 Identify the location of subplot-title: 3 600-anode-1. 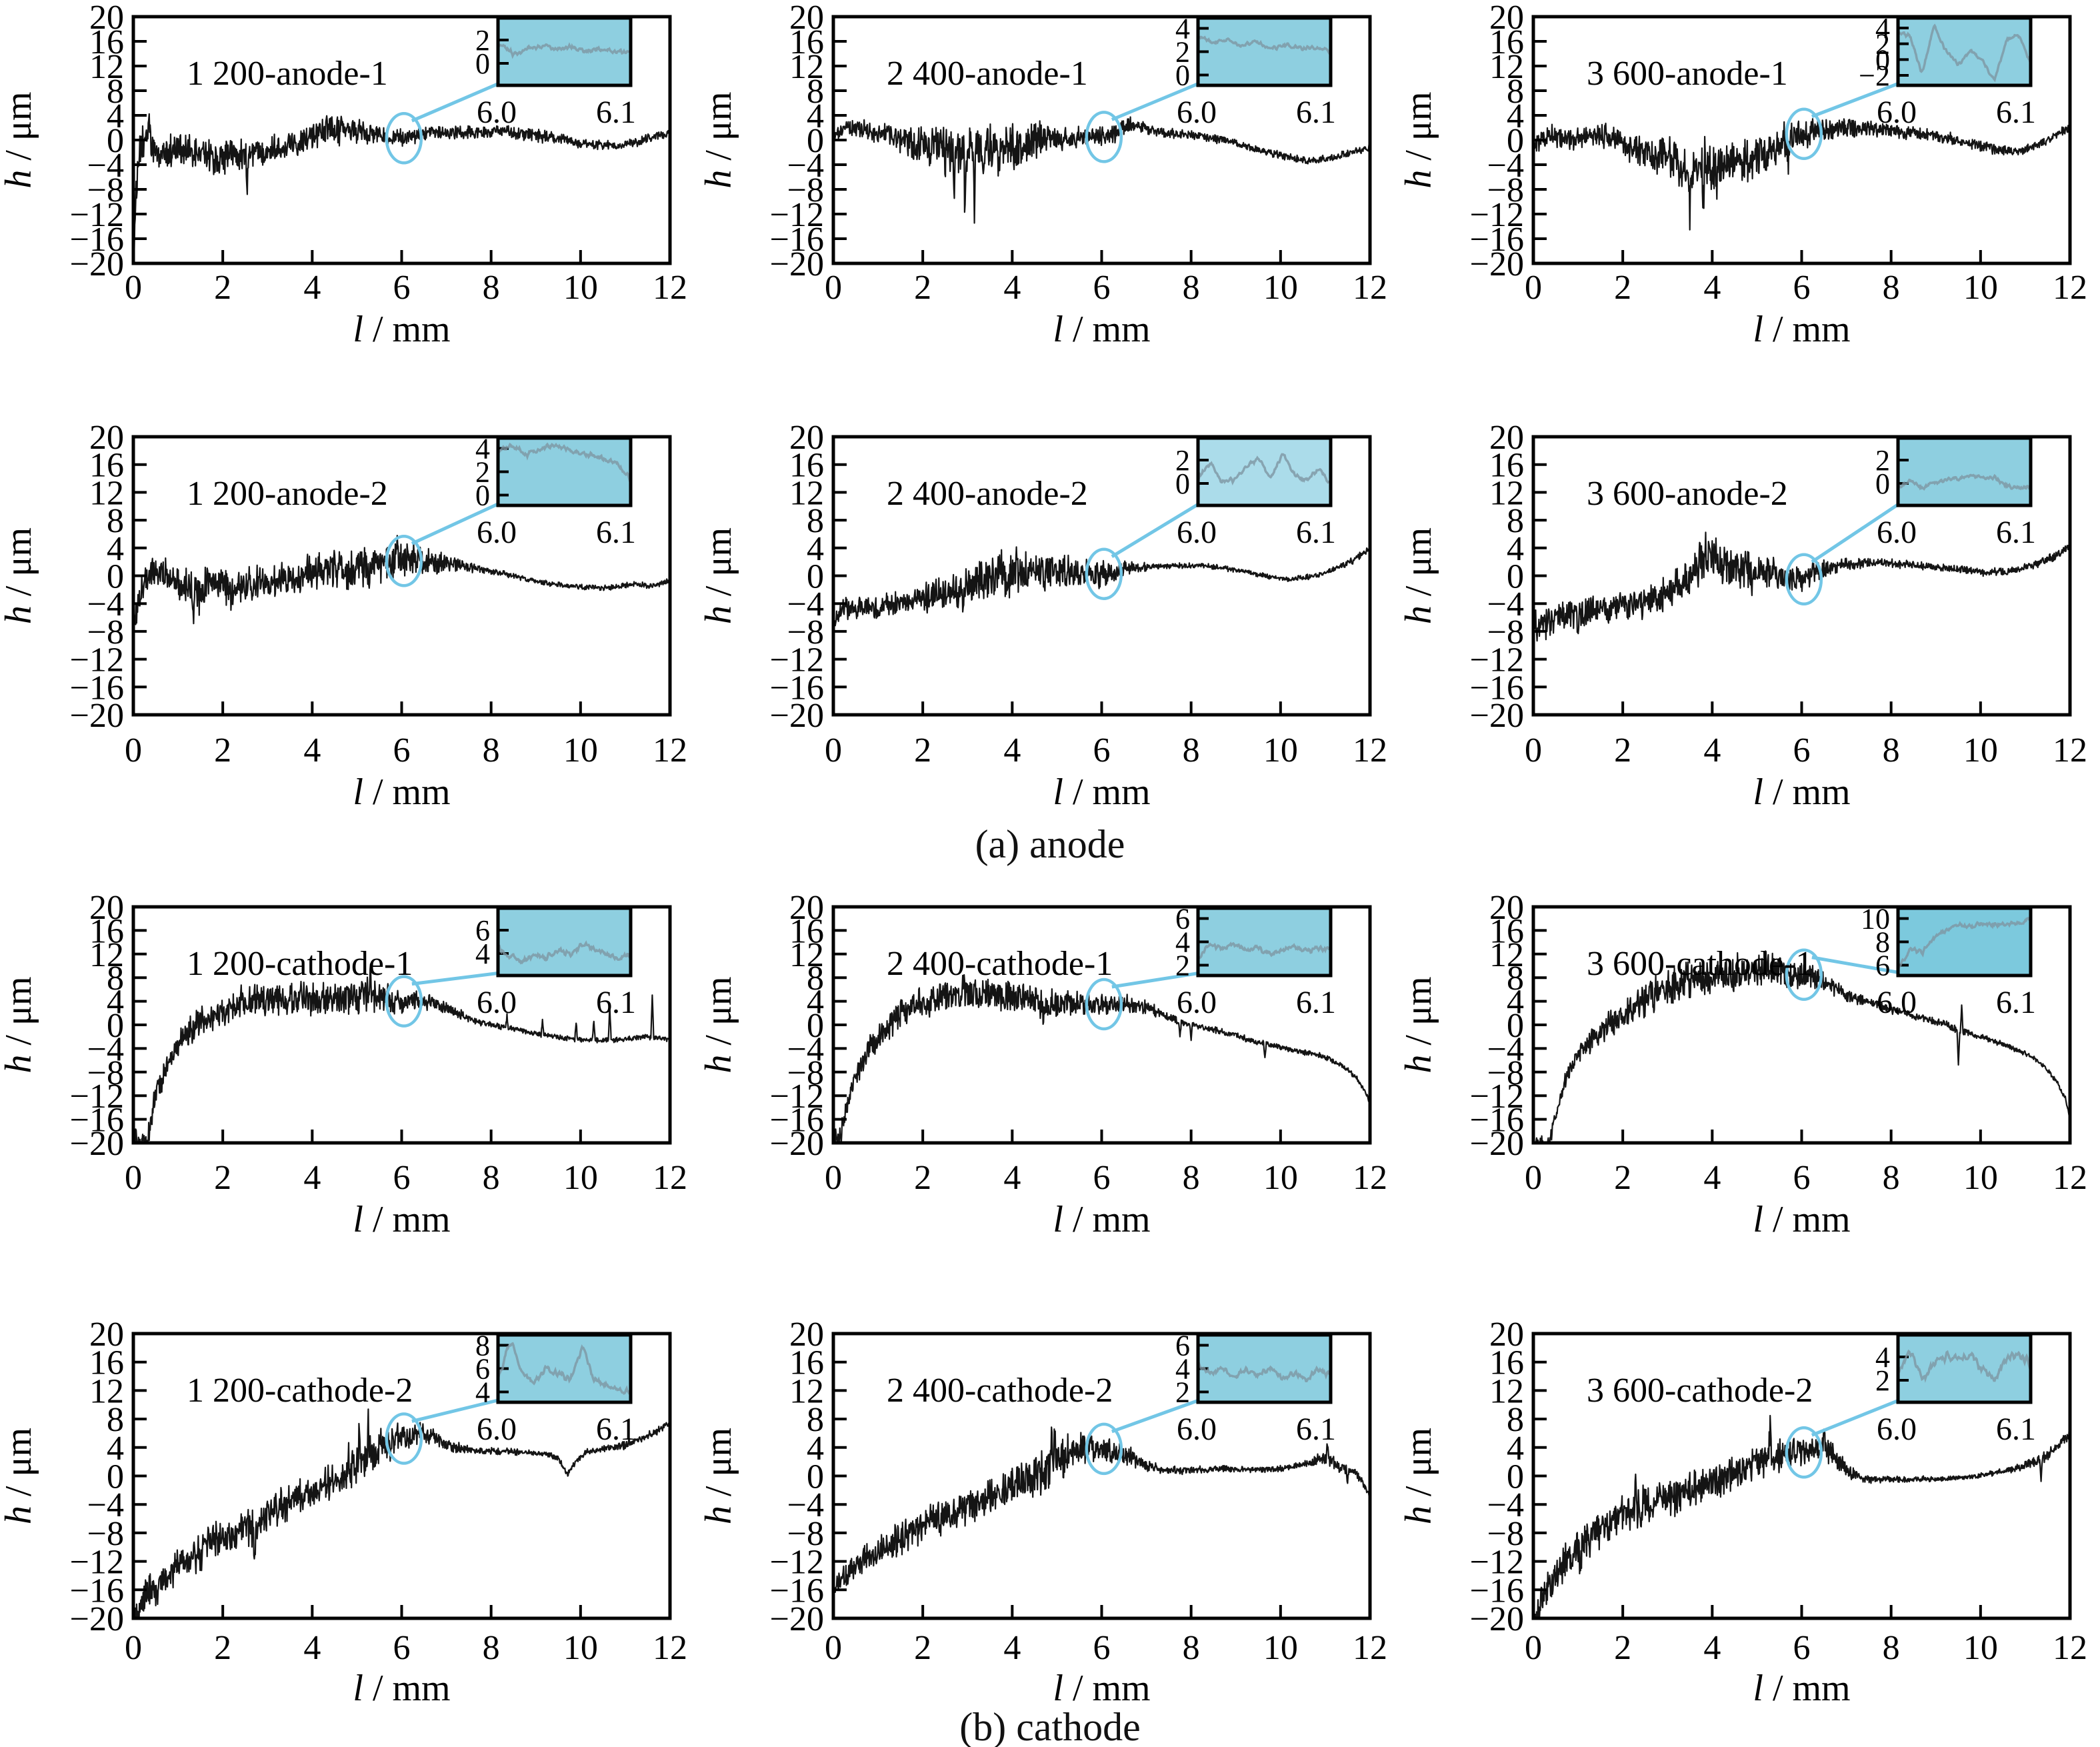
(1687, 74).